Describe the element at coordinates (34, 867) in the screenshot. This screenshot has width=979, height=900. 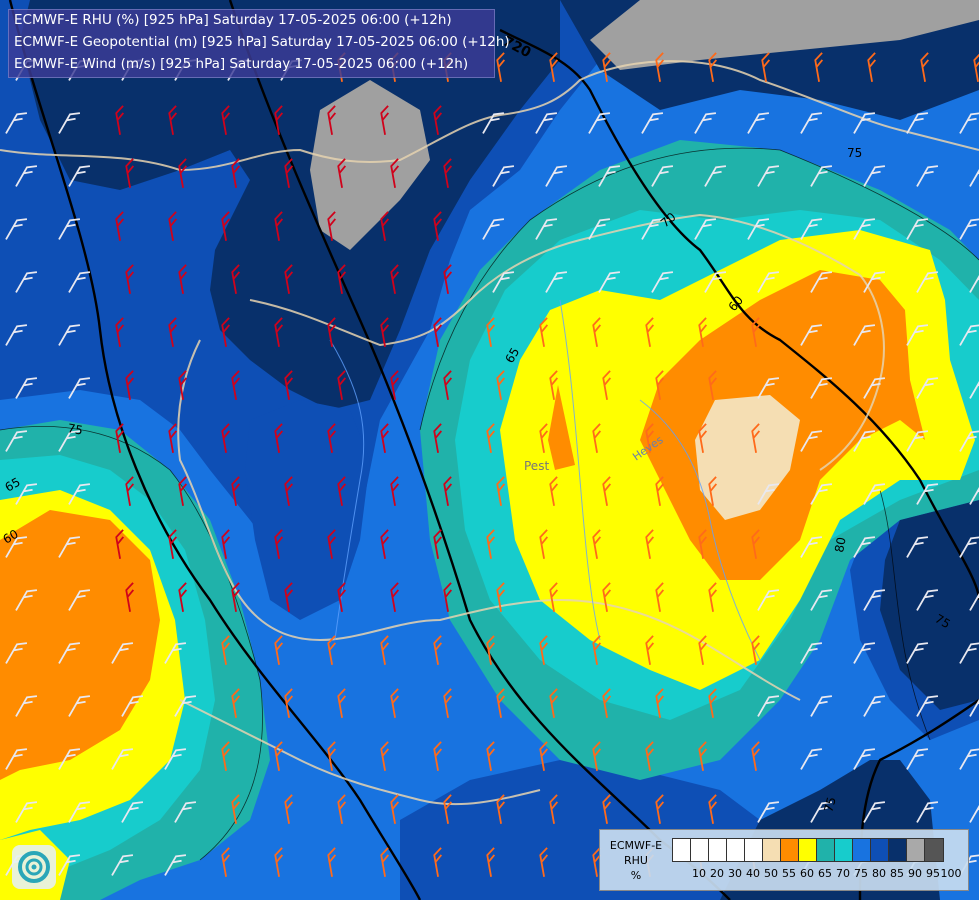
I see `logo-swirl-icon` at that location.